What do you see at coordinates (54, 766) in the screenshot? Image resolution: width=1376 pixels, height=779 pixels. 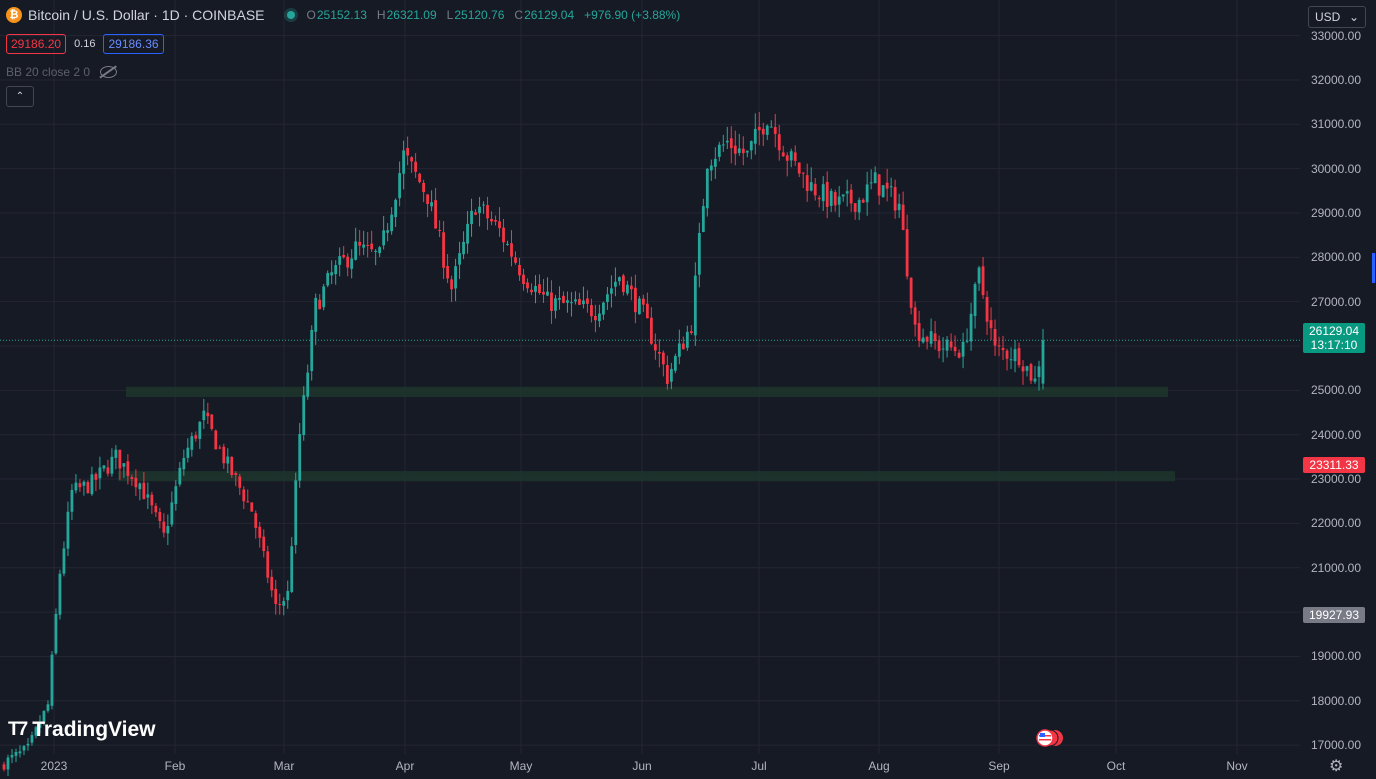 I see `time-tick-label: 2023` at bounding box center [54, 766].